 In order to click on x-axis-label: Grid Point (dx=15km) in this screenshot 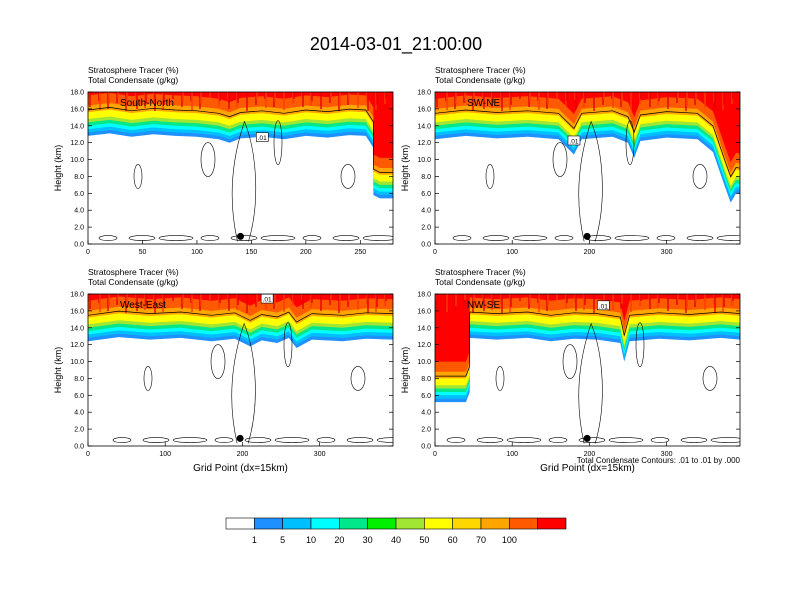, I will do `click(240, 468)`.